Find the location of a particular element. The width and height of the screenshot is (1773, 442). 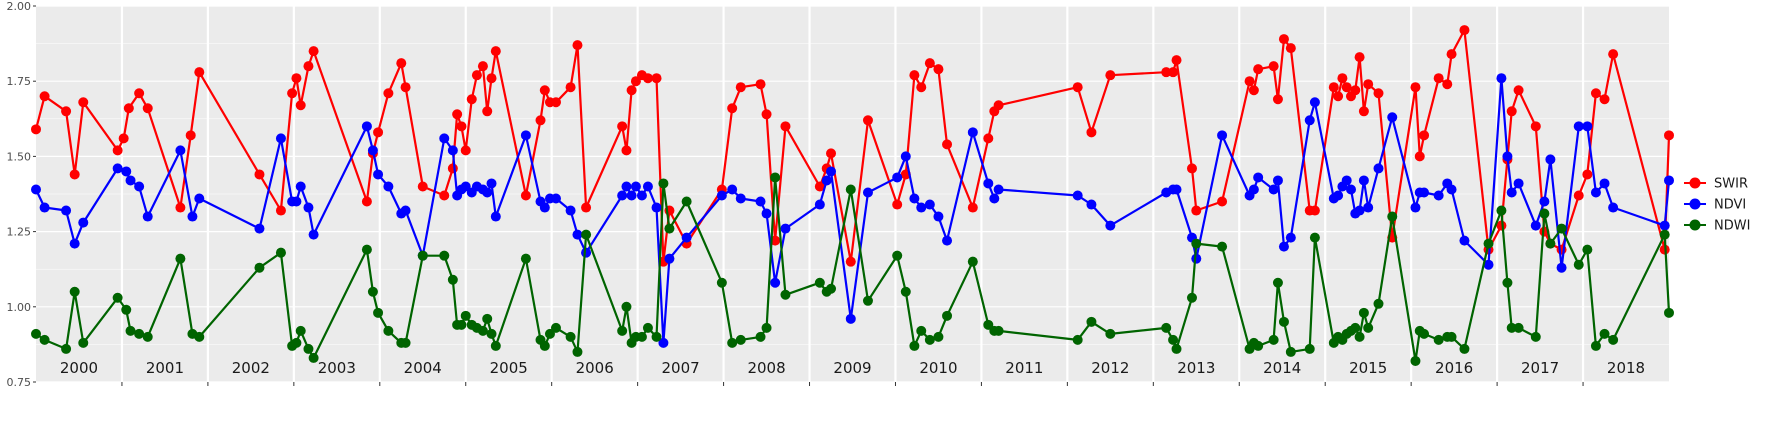

year-label: 2001 is located at coordinates (165, 368).